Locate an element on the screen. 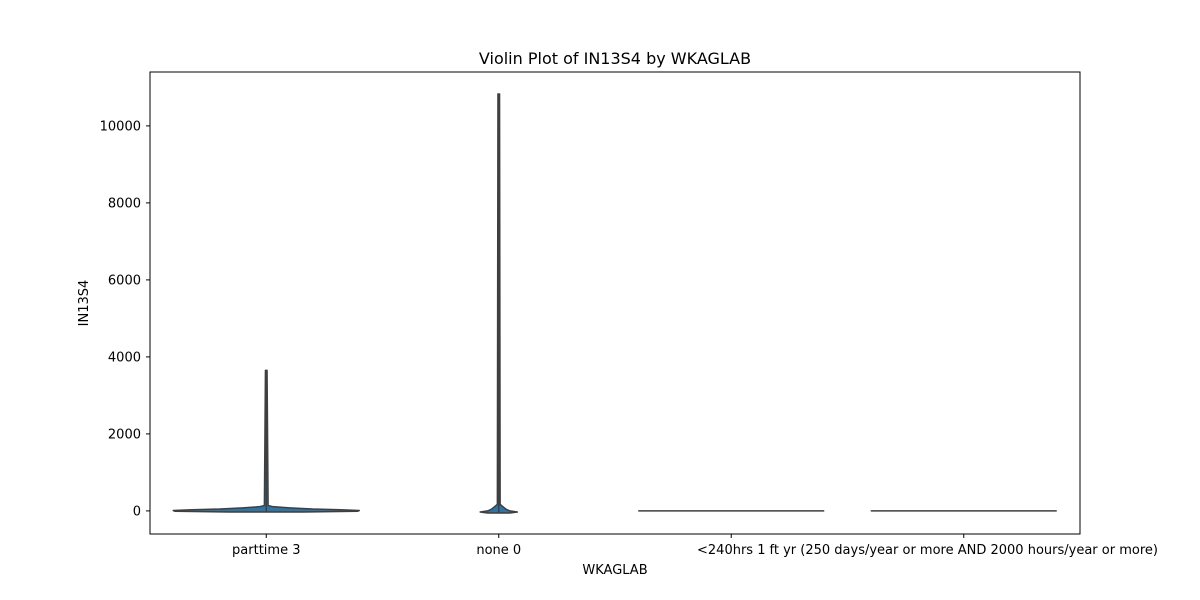  x-axis-label: WKAGLAB is located at coordinates (614, 570).